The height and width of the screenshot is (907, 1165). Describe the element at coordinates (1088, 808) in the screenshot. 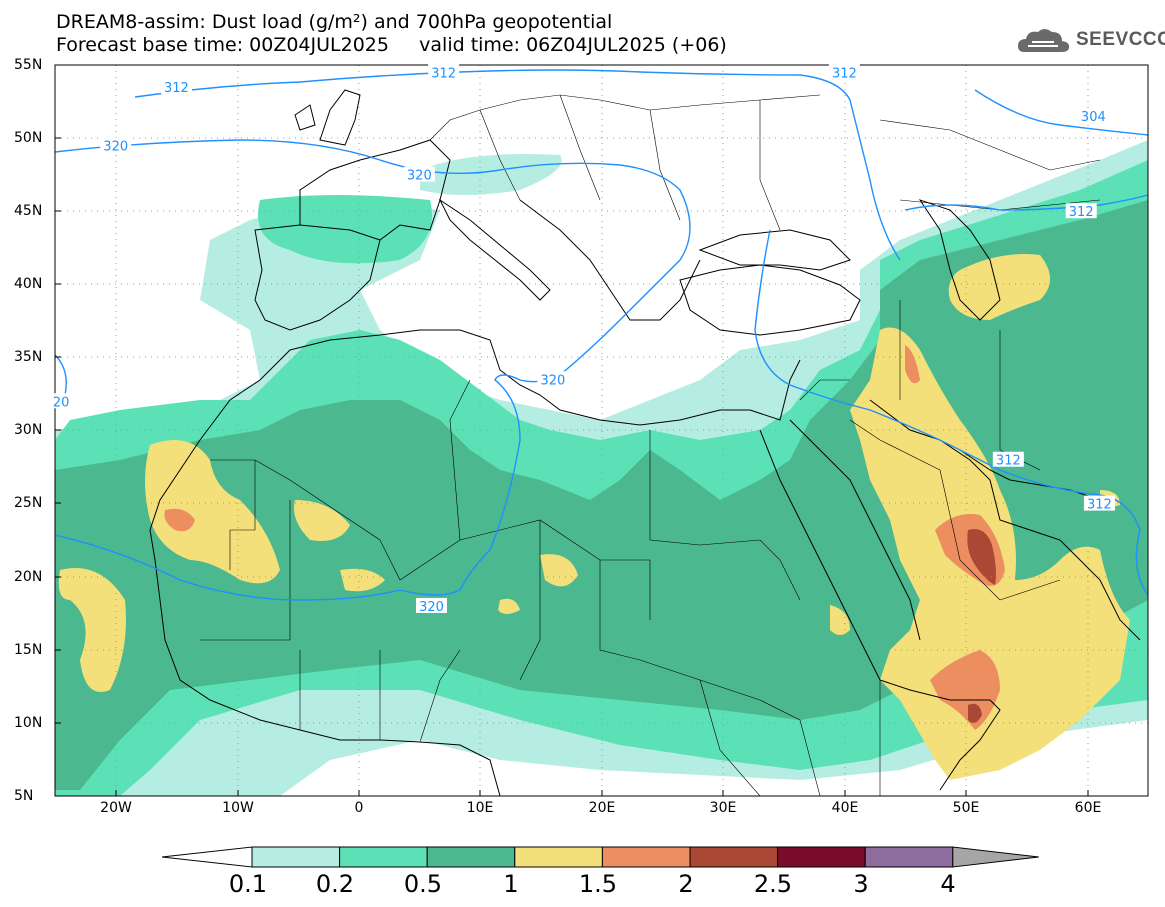

I see `lon-label: 60E` at that location.